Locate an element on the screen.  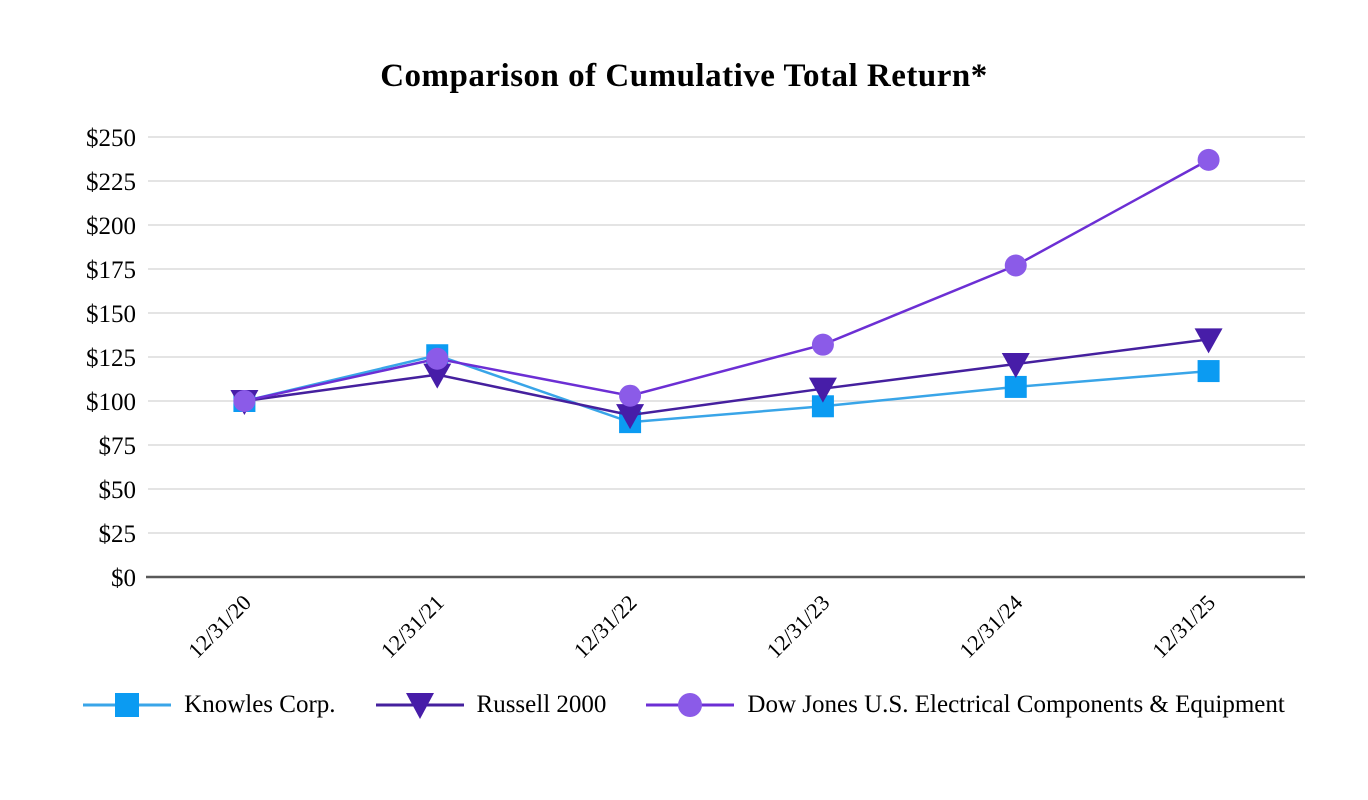
x-tick-label: 12/31/23 is located at coordinates (797, 626).